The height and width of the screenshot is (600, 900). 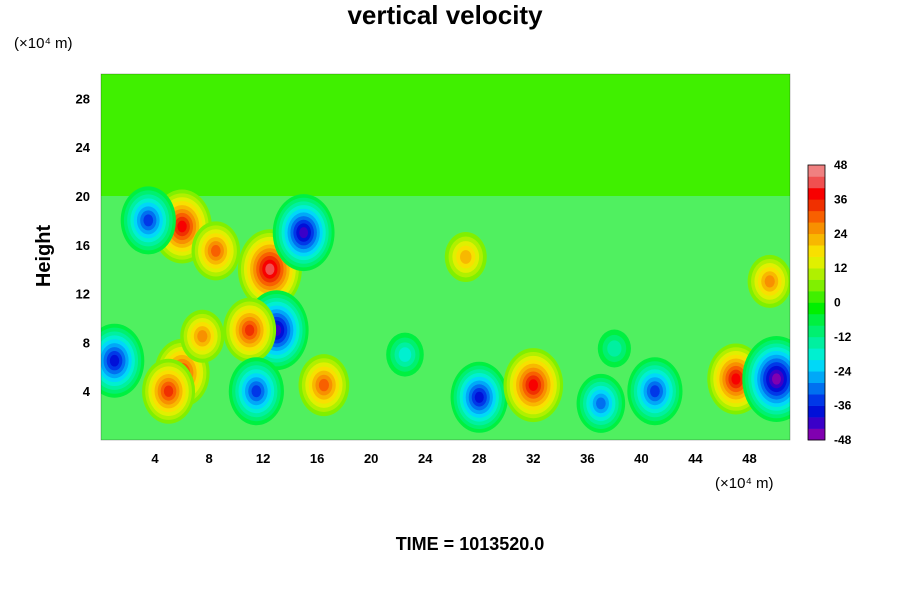 What do you see at coordinates (841, 268) in the screenshot?
I see `colorbar-tick-label: 12` at bounding box center [841, 268].